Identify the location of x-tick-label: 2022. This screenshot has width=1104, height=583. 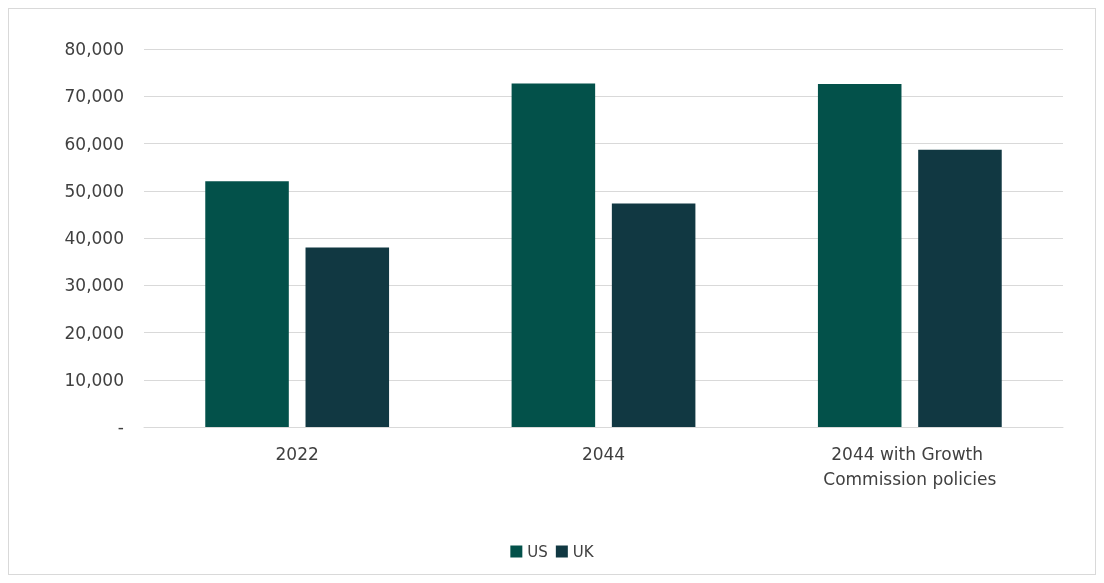
(297, 453).